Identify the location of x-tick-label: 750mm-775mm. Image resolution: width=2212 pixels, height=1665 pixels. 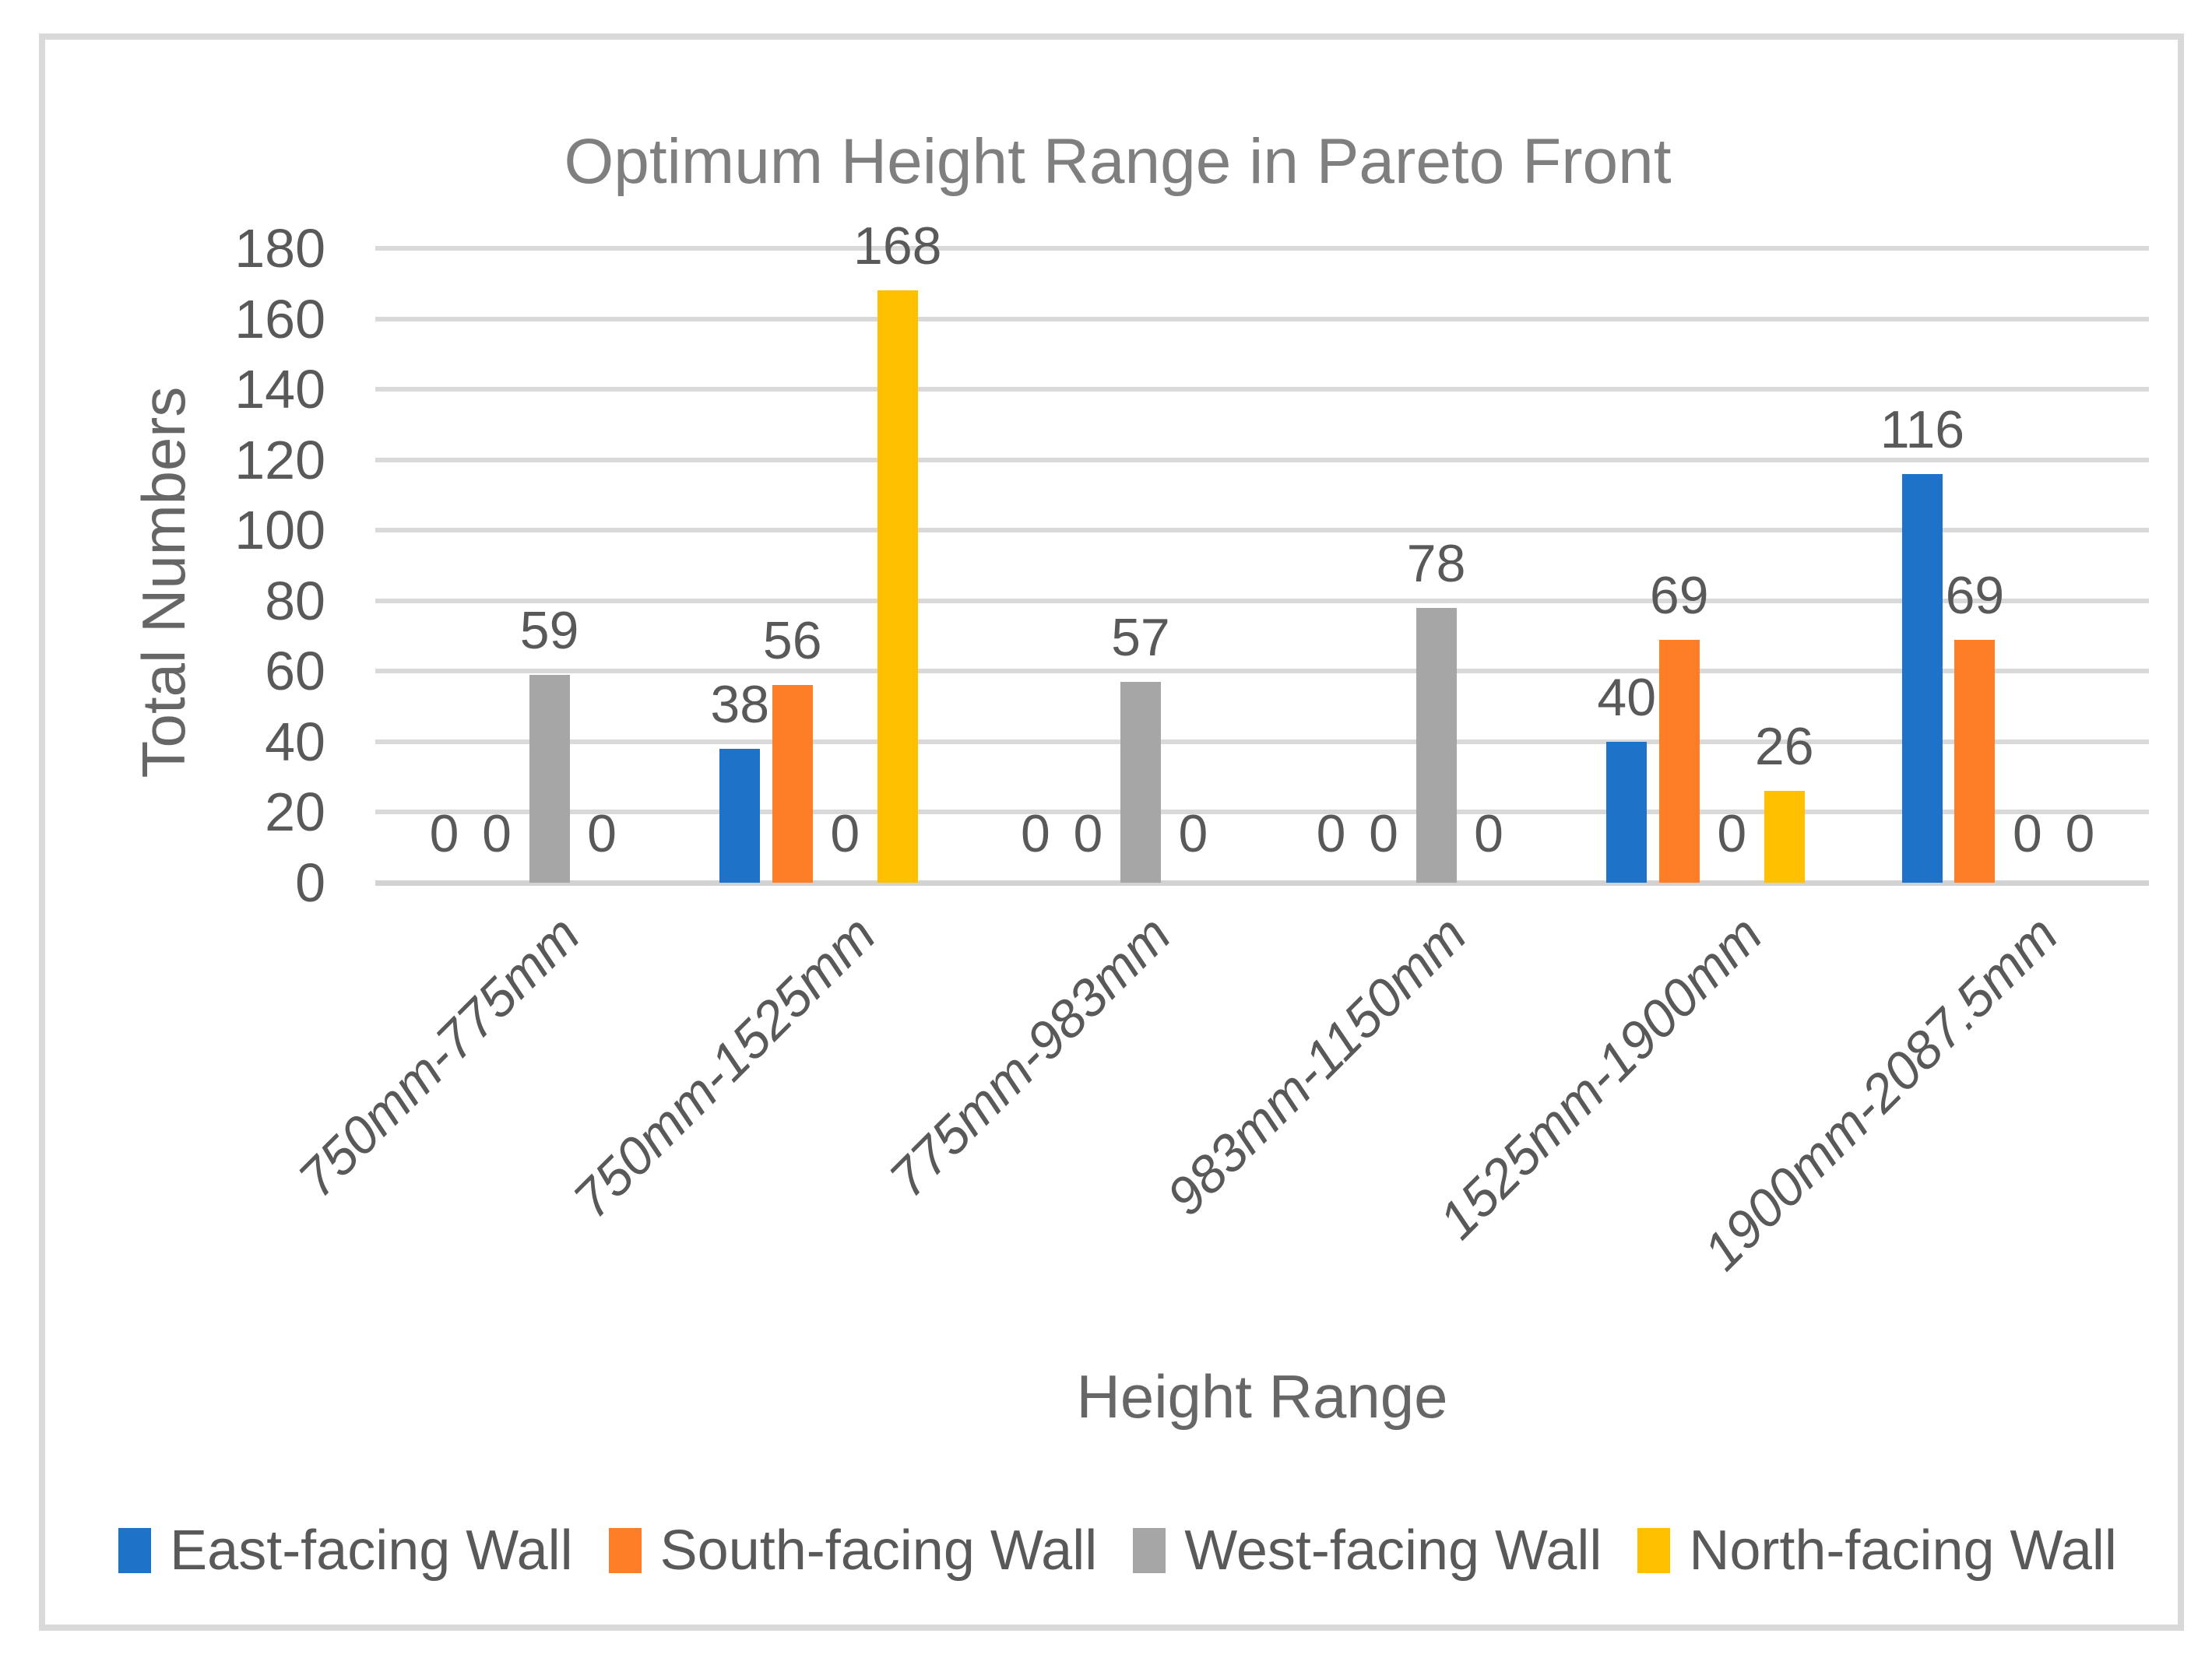
(439, 1057).